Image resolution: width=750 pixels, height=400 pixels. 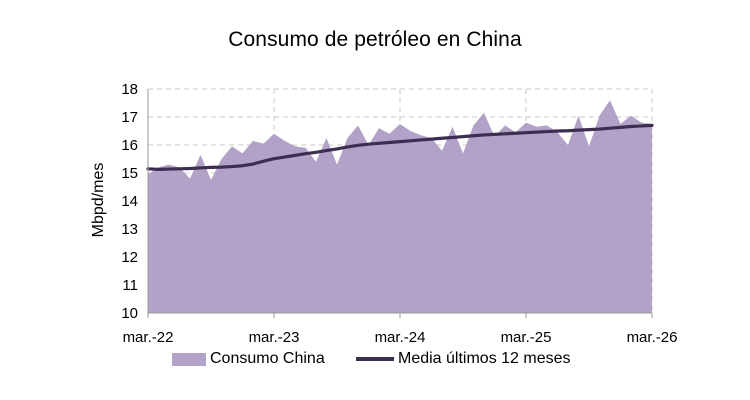 I want to click on legend-label-consumo: Consumo China, so click(x=267, y=358).